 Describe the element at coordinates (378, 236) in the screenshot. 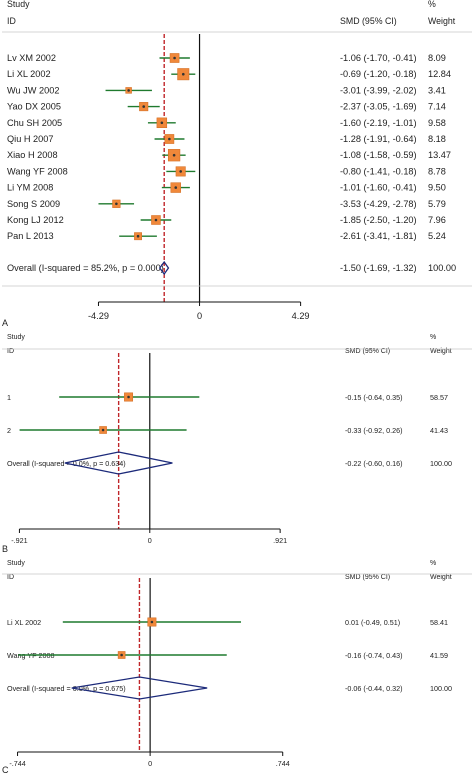

I see `ci-text: -2.61 (-3.41, -1.81)` at that location.